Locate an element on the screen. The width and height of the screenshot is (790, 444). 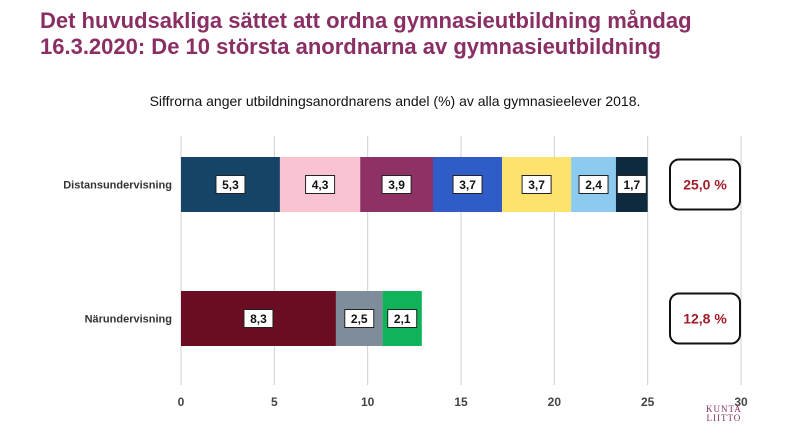
total-label: 25,0 % is located at coordinates (705, 185).